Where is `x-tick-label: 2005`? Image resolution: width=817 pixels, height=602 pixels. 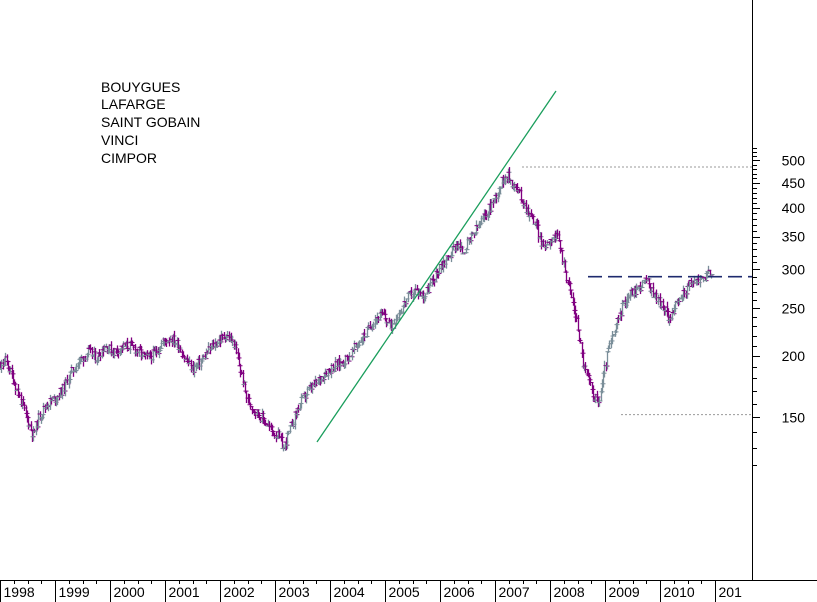
x-tick-label: 2005 is located at coordinates (404, 592).